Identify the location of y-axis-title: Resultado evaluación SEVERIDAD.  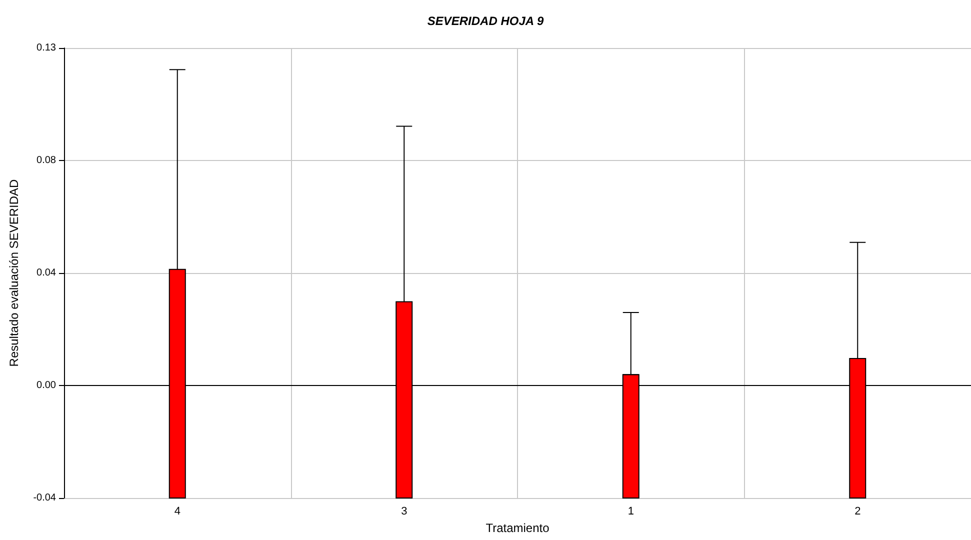
(14, 272).